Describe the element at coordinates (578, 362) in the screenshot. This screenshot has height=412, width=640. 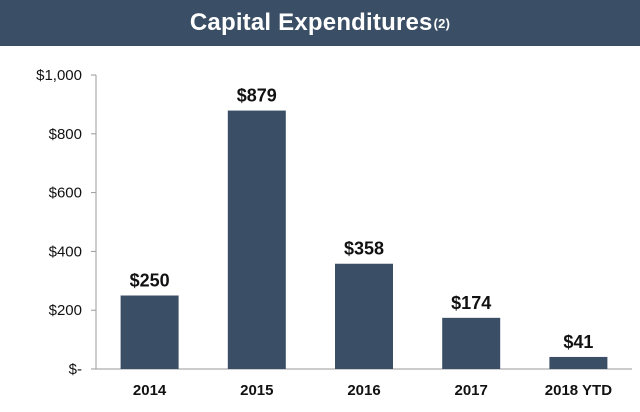
I see `bar-2018-ytd` at that location.